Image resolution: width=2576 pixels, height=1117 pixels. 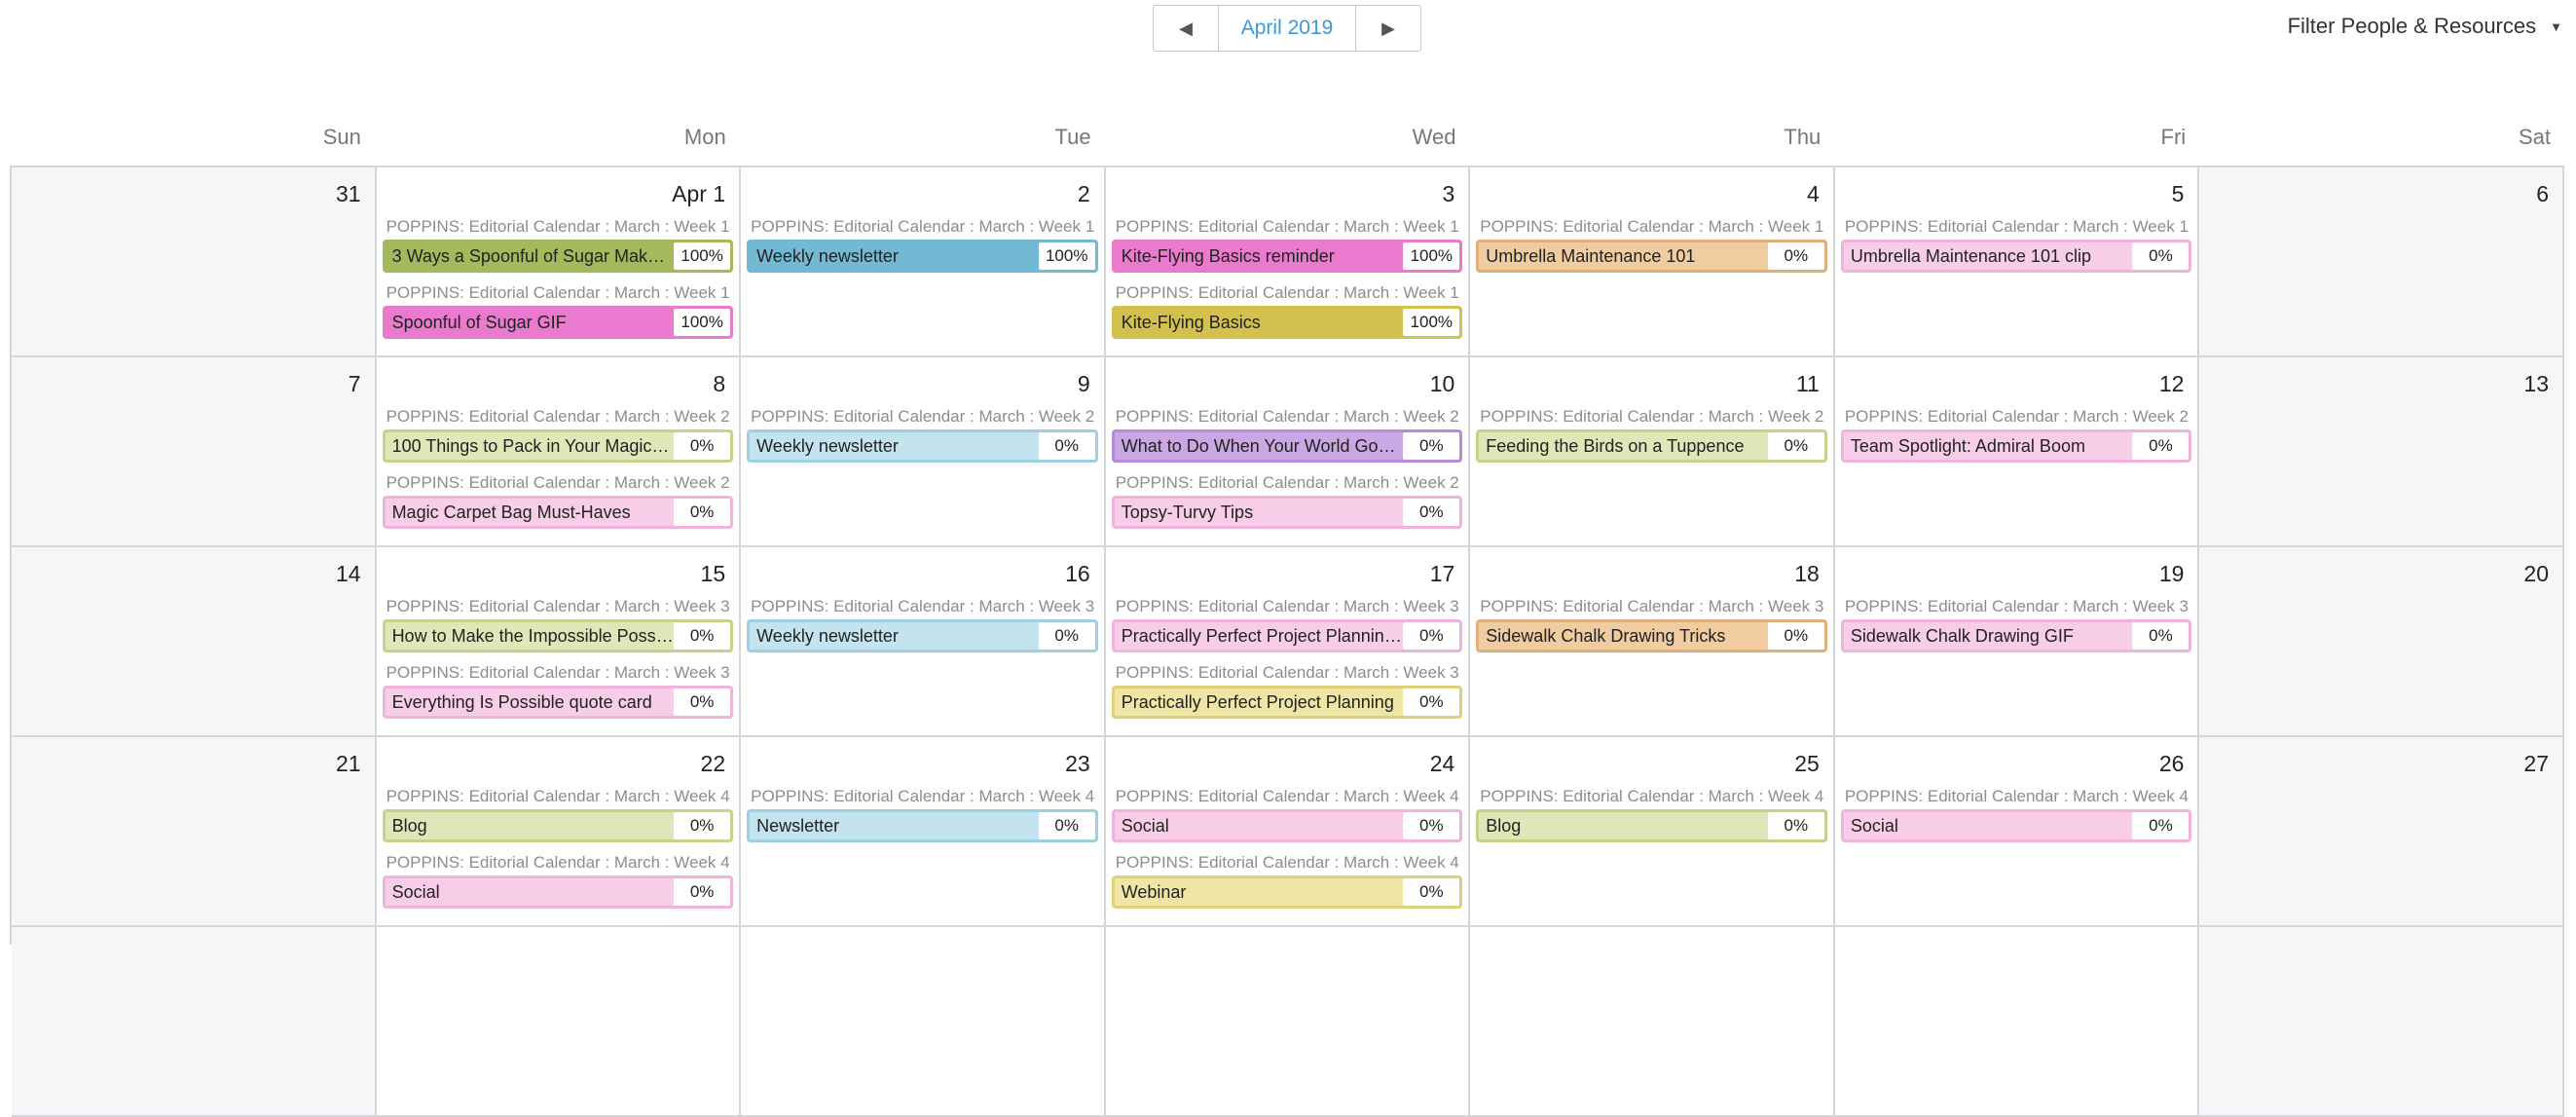 I want to click on day-number: 27, so click(x=2536, y=763).